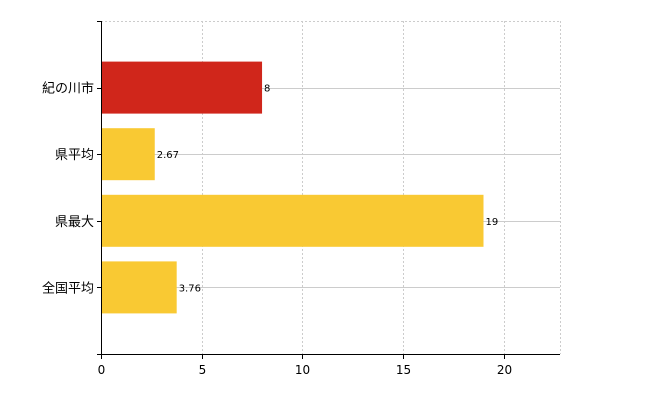 Image resolution: width=650 pixels, height=405 pixels. I want to click on x-tick-label-15: 15, so click(403, 370).